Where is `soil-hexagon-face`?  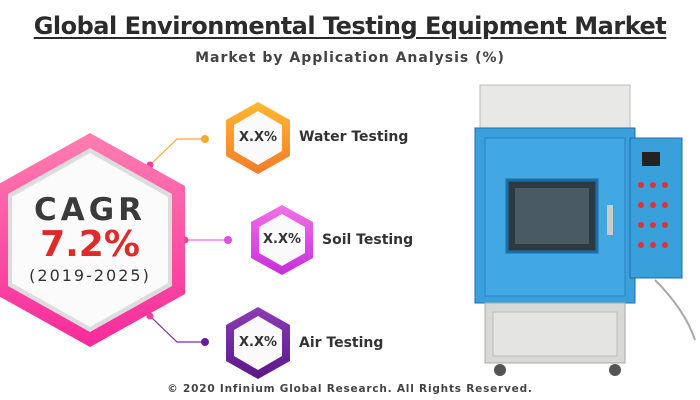
soil-hexagon-face is located at coordinates (282, 240).